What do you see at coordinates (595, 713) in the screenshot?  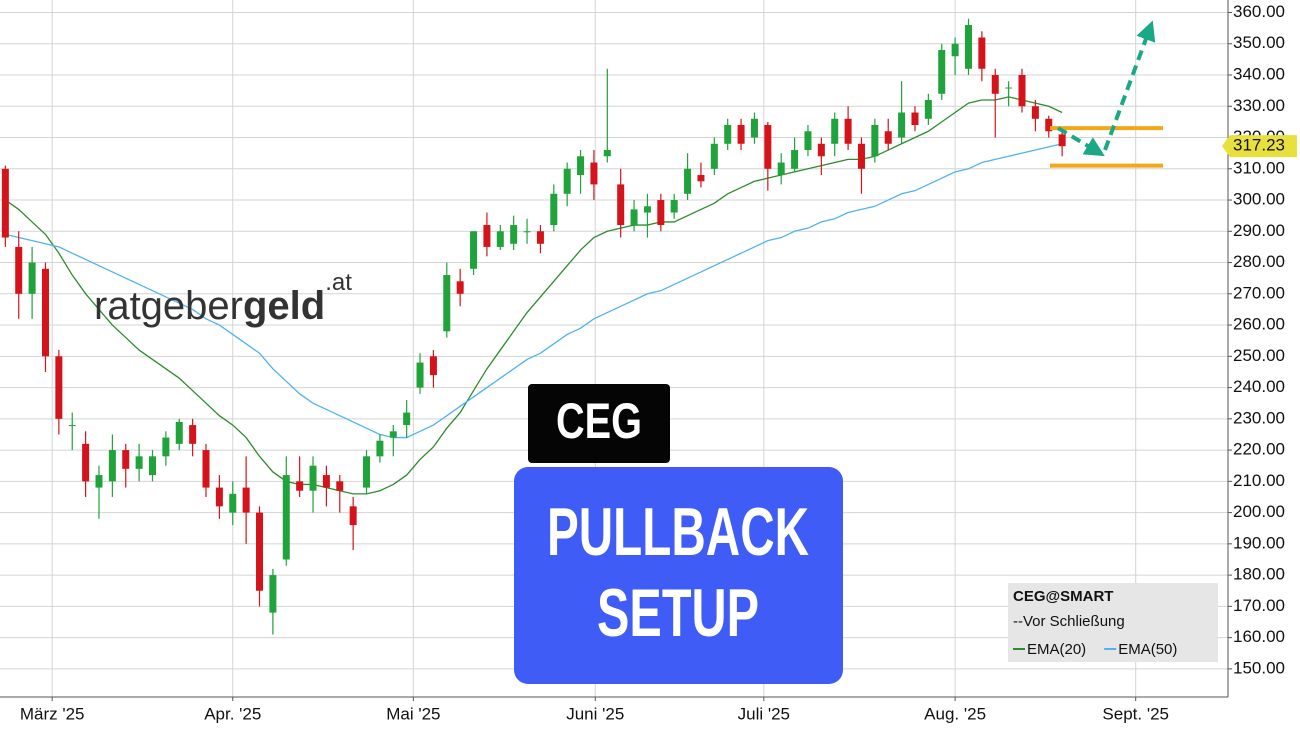 I see `x-tick-label: Juni '25` at bounding box center [595, 713].